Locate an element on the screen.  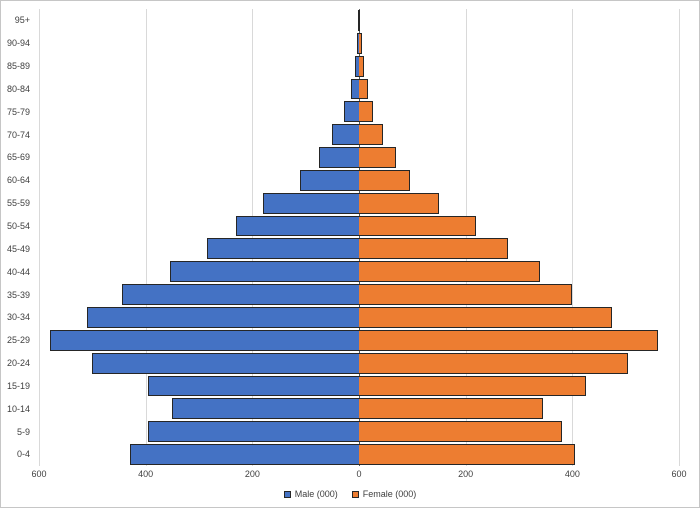
y-axis-label: 65-69 is located at coordinates (18, 157).